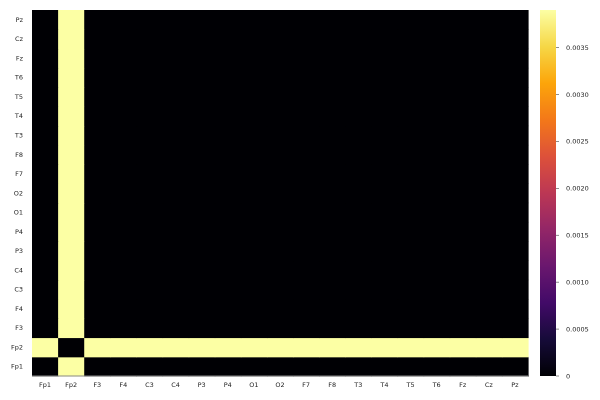 Image resolution: width=600 pixels, height=400 pixels. I want to click on heatmap-cell-T4-F4, so click(124, 116).